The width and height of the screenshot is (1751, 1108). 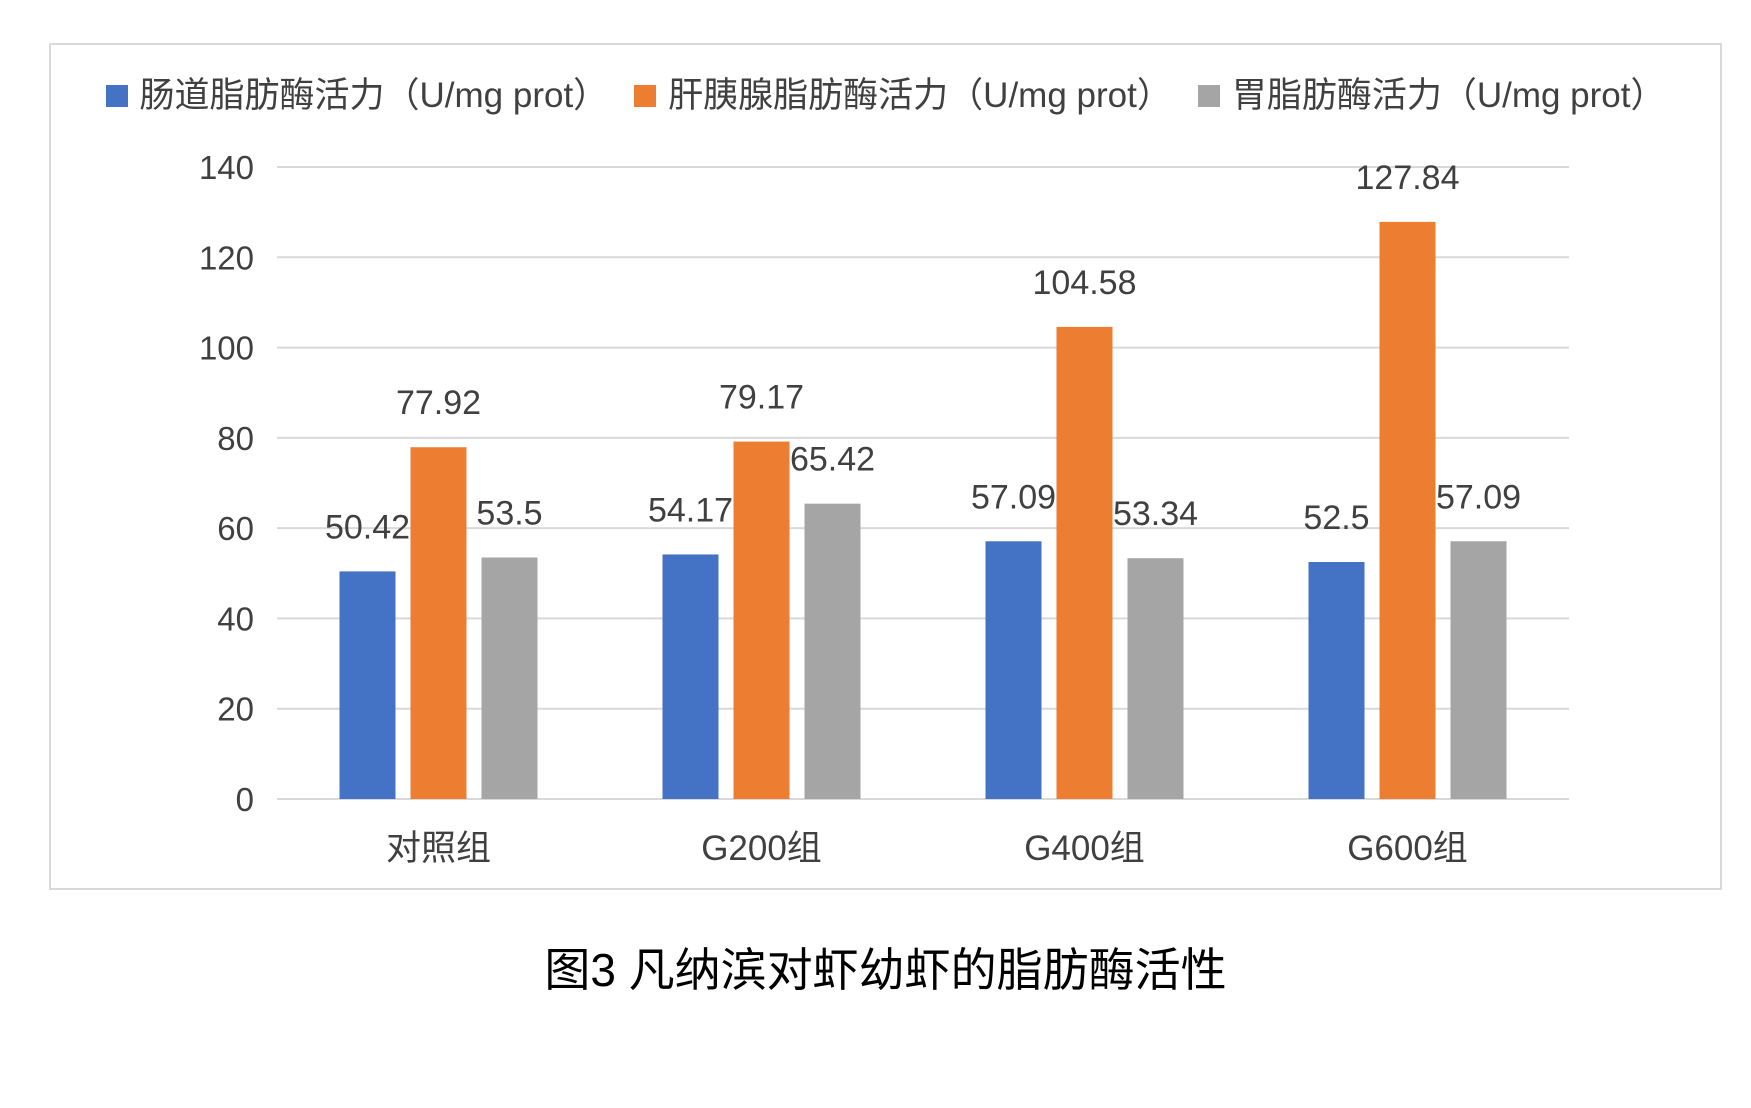 What do you see at coordinates (1336, 680) in the screenshot?
I see `bar-series1-group4` at bounding box center [1336, 680].